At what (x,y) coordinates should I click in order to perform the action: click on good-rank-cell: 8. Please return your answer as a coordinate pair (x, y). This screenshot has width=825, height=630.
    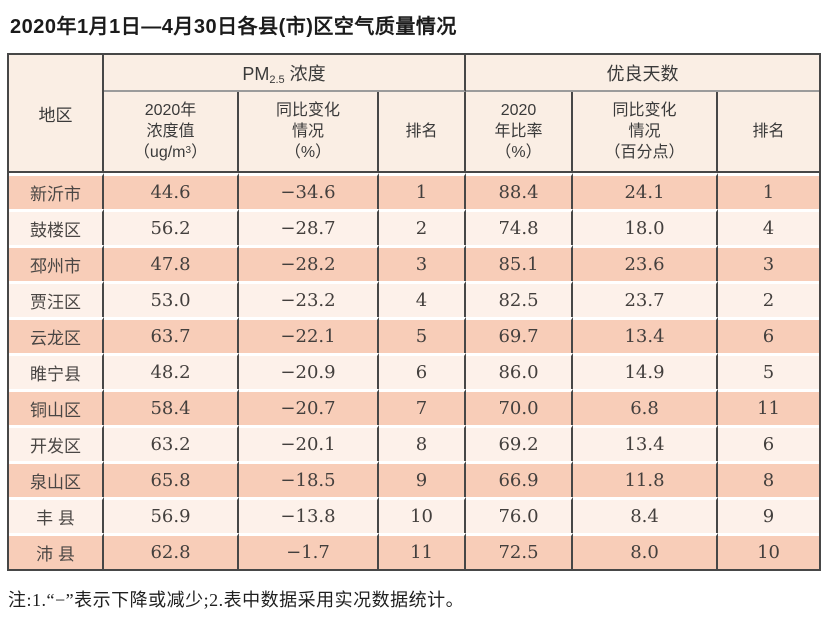
    Looking at the image, I should click on (769, 479).